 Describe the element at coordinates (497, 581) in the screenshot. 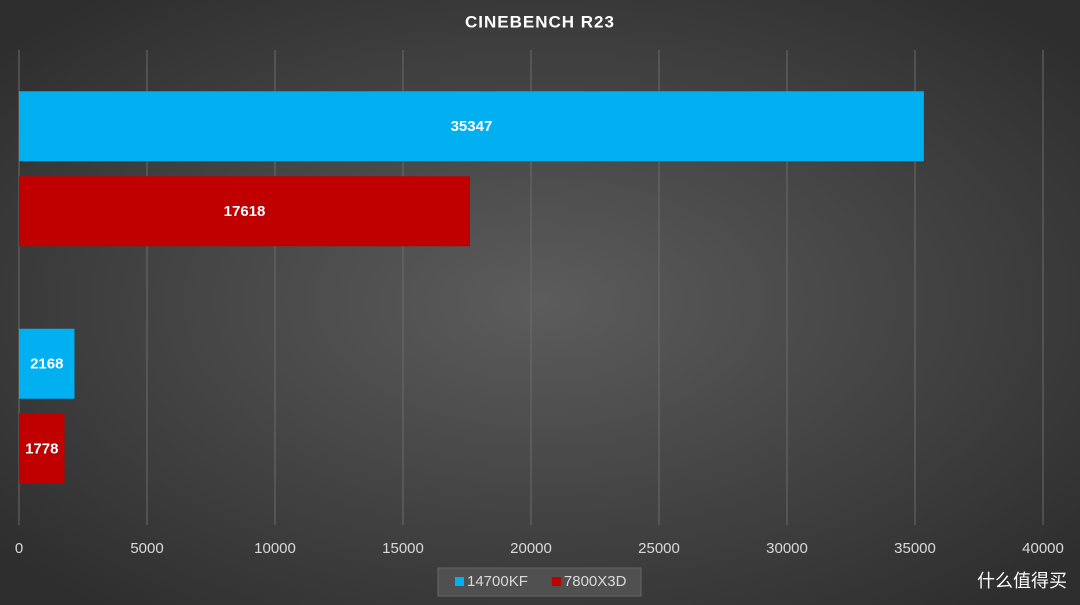

I see `legend-label: 14700KF` at that location.